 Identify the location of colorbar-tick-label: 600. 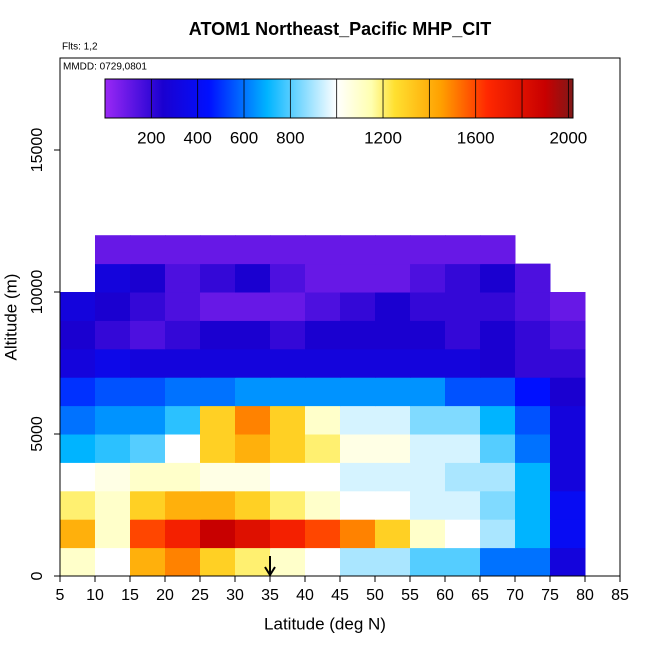
(244, 137).